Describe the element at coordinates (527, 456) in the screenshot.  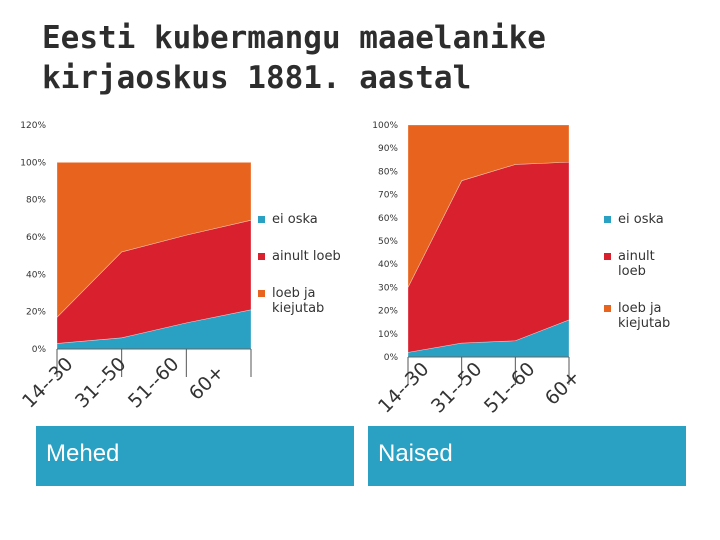
I see `caption-naised: Naised` at that location.